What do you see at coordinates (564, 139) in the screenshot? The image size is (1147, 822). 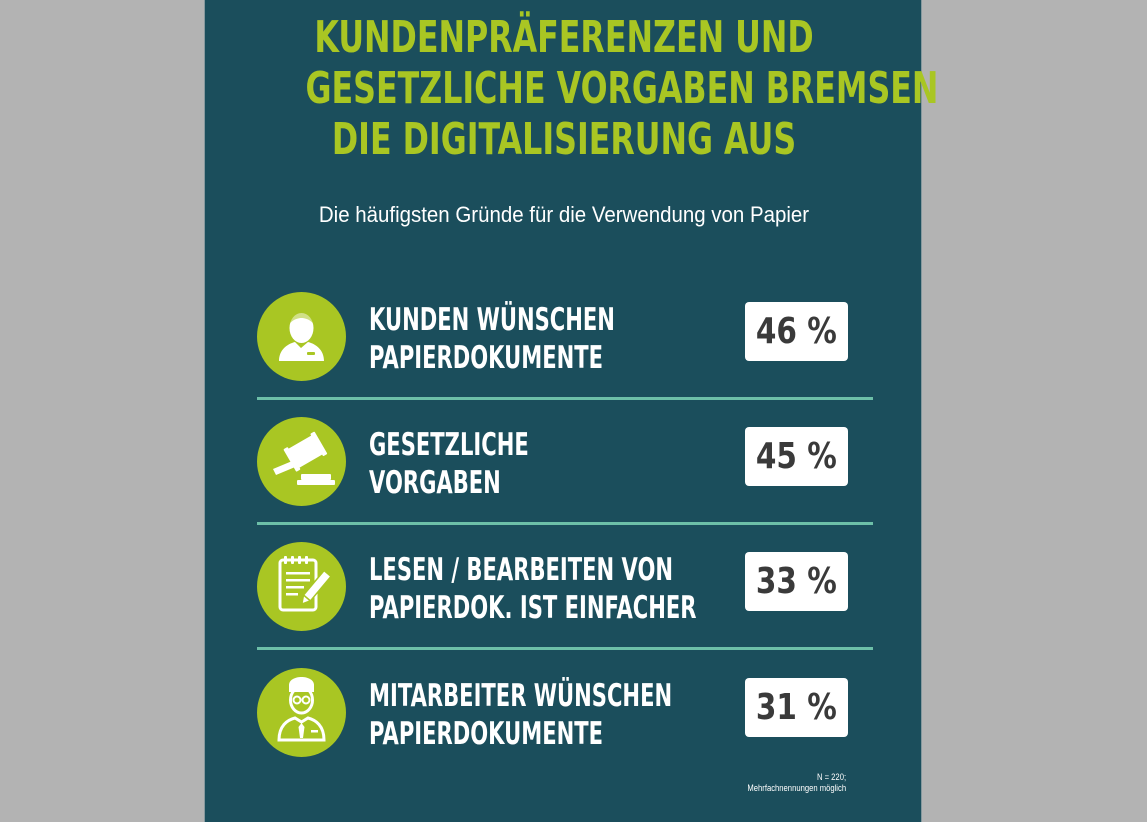 I see `title-line-3: DIE DIGITALISIERUNG AUS` at bounding box center [564, 139].